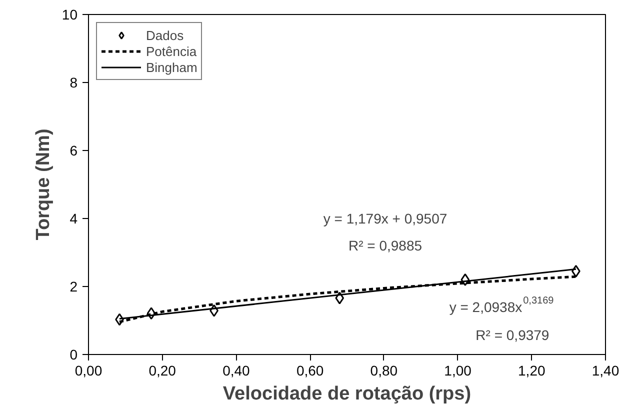  Describe the element at coordinates (74, 82) in the screenshot. I see `y-tick-label: 8` at that location.